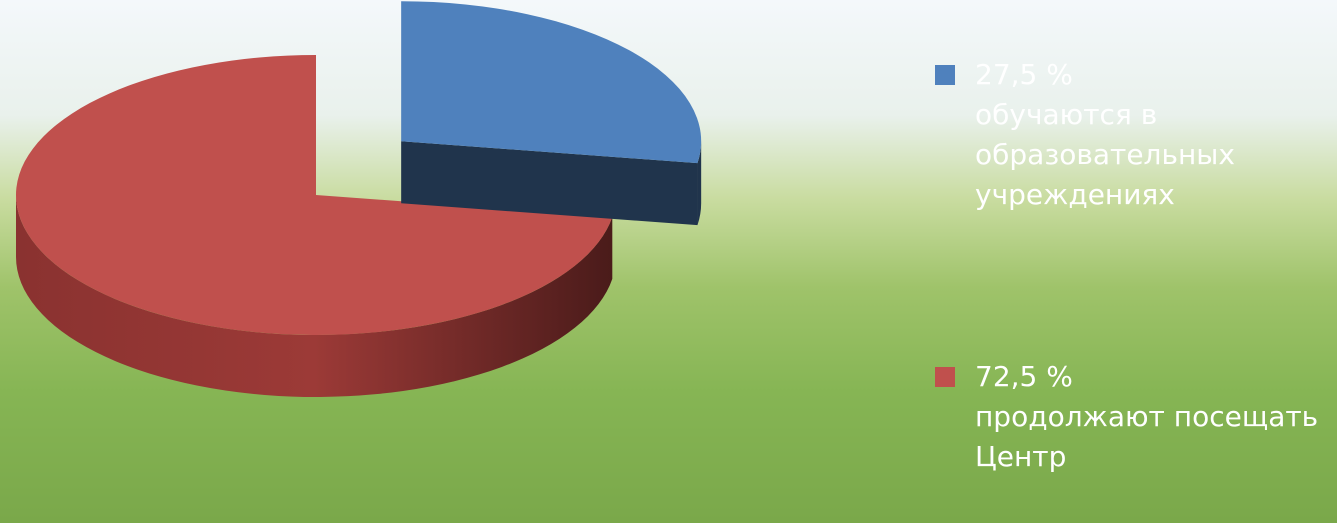 This screenshot has height=523, width=1337. I want to click on slice-side, so click(699, 183).